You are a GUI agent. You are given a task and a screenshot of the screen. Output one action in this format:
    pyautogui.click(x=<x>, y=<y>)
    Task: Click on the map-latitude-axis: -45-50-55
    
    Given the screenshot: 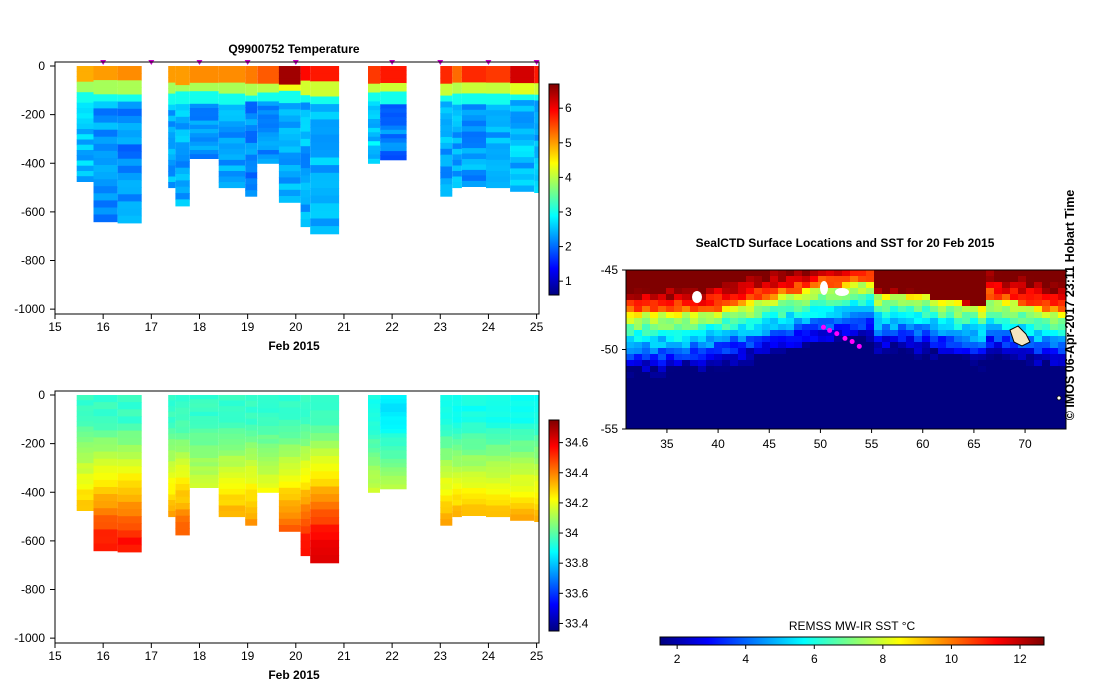 What is the action you would take?
    pyautogui.click(x=613, y=349)
    